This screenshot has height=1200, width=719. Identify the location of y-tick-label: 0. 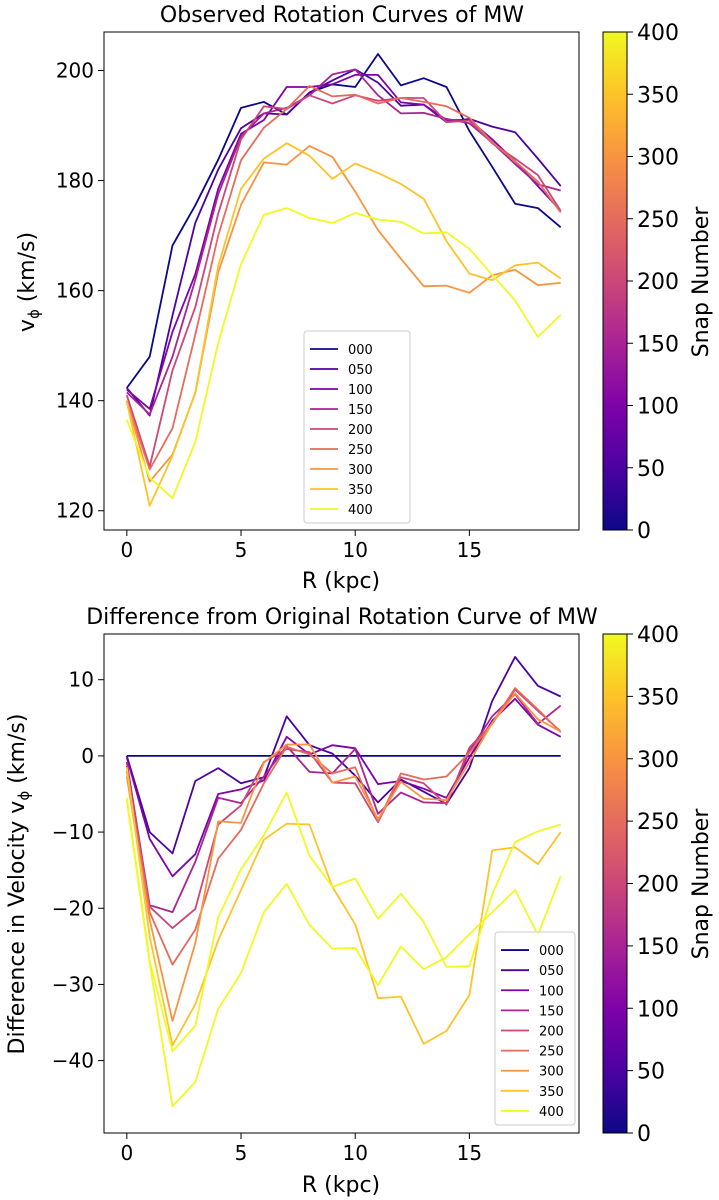
(87, 756).